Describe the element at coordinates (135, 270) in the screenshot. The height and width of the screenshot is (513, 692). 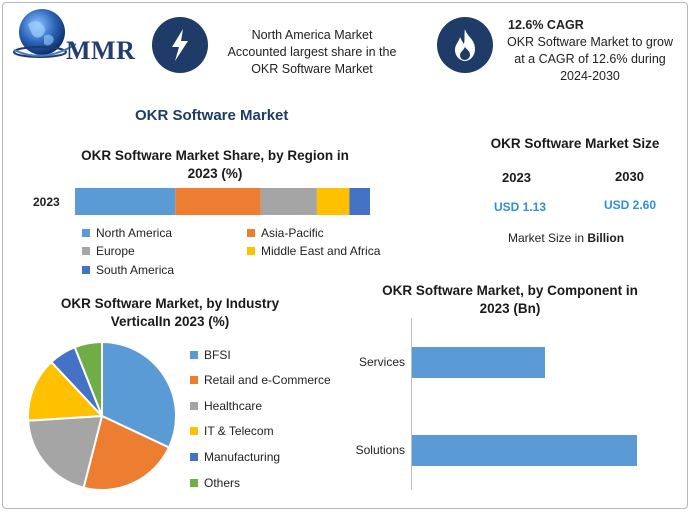
I see `legend-label: South America` at that location.